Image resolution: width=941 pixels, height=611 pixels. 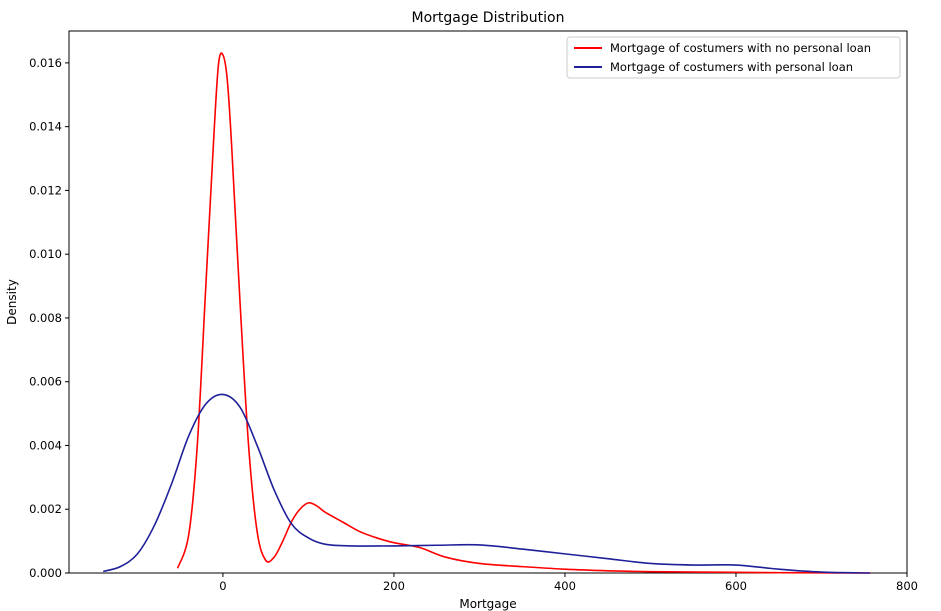 I want to click on y-tick-label: 0.006, so click(x=45, y=382).